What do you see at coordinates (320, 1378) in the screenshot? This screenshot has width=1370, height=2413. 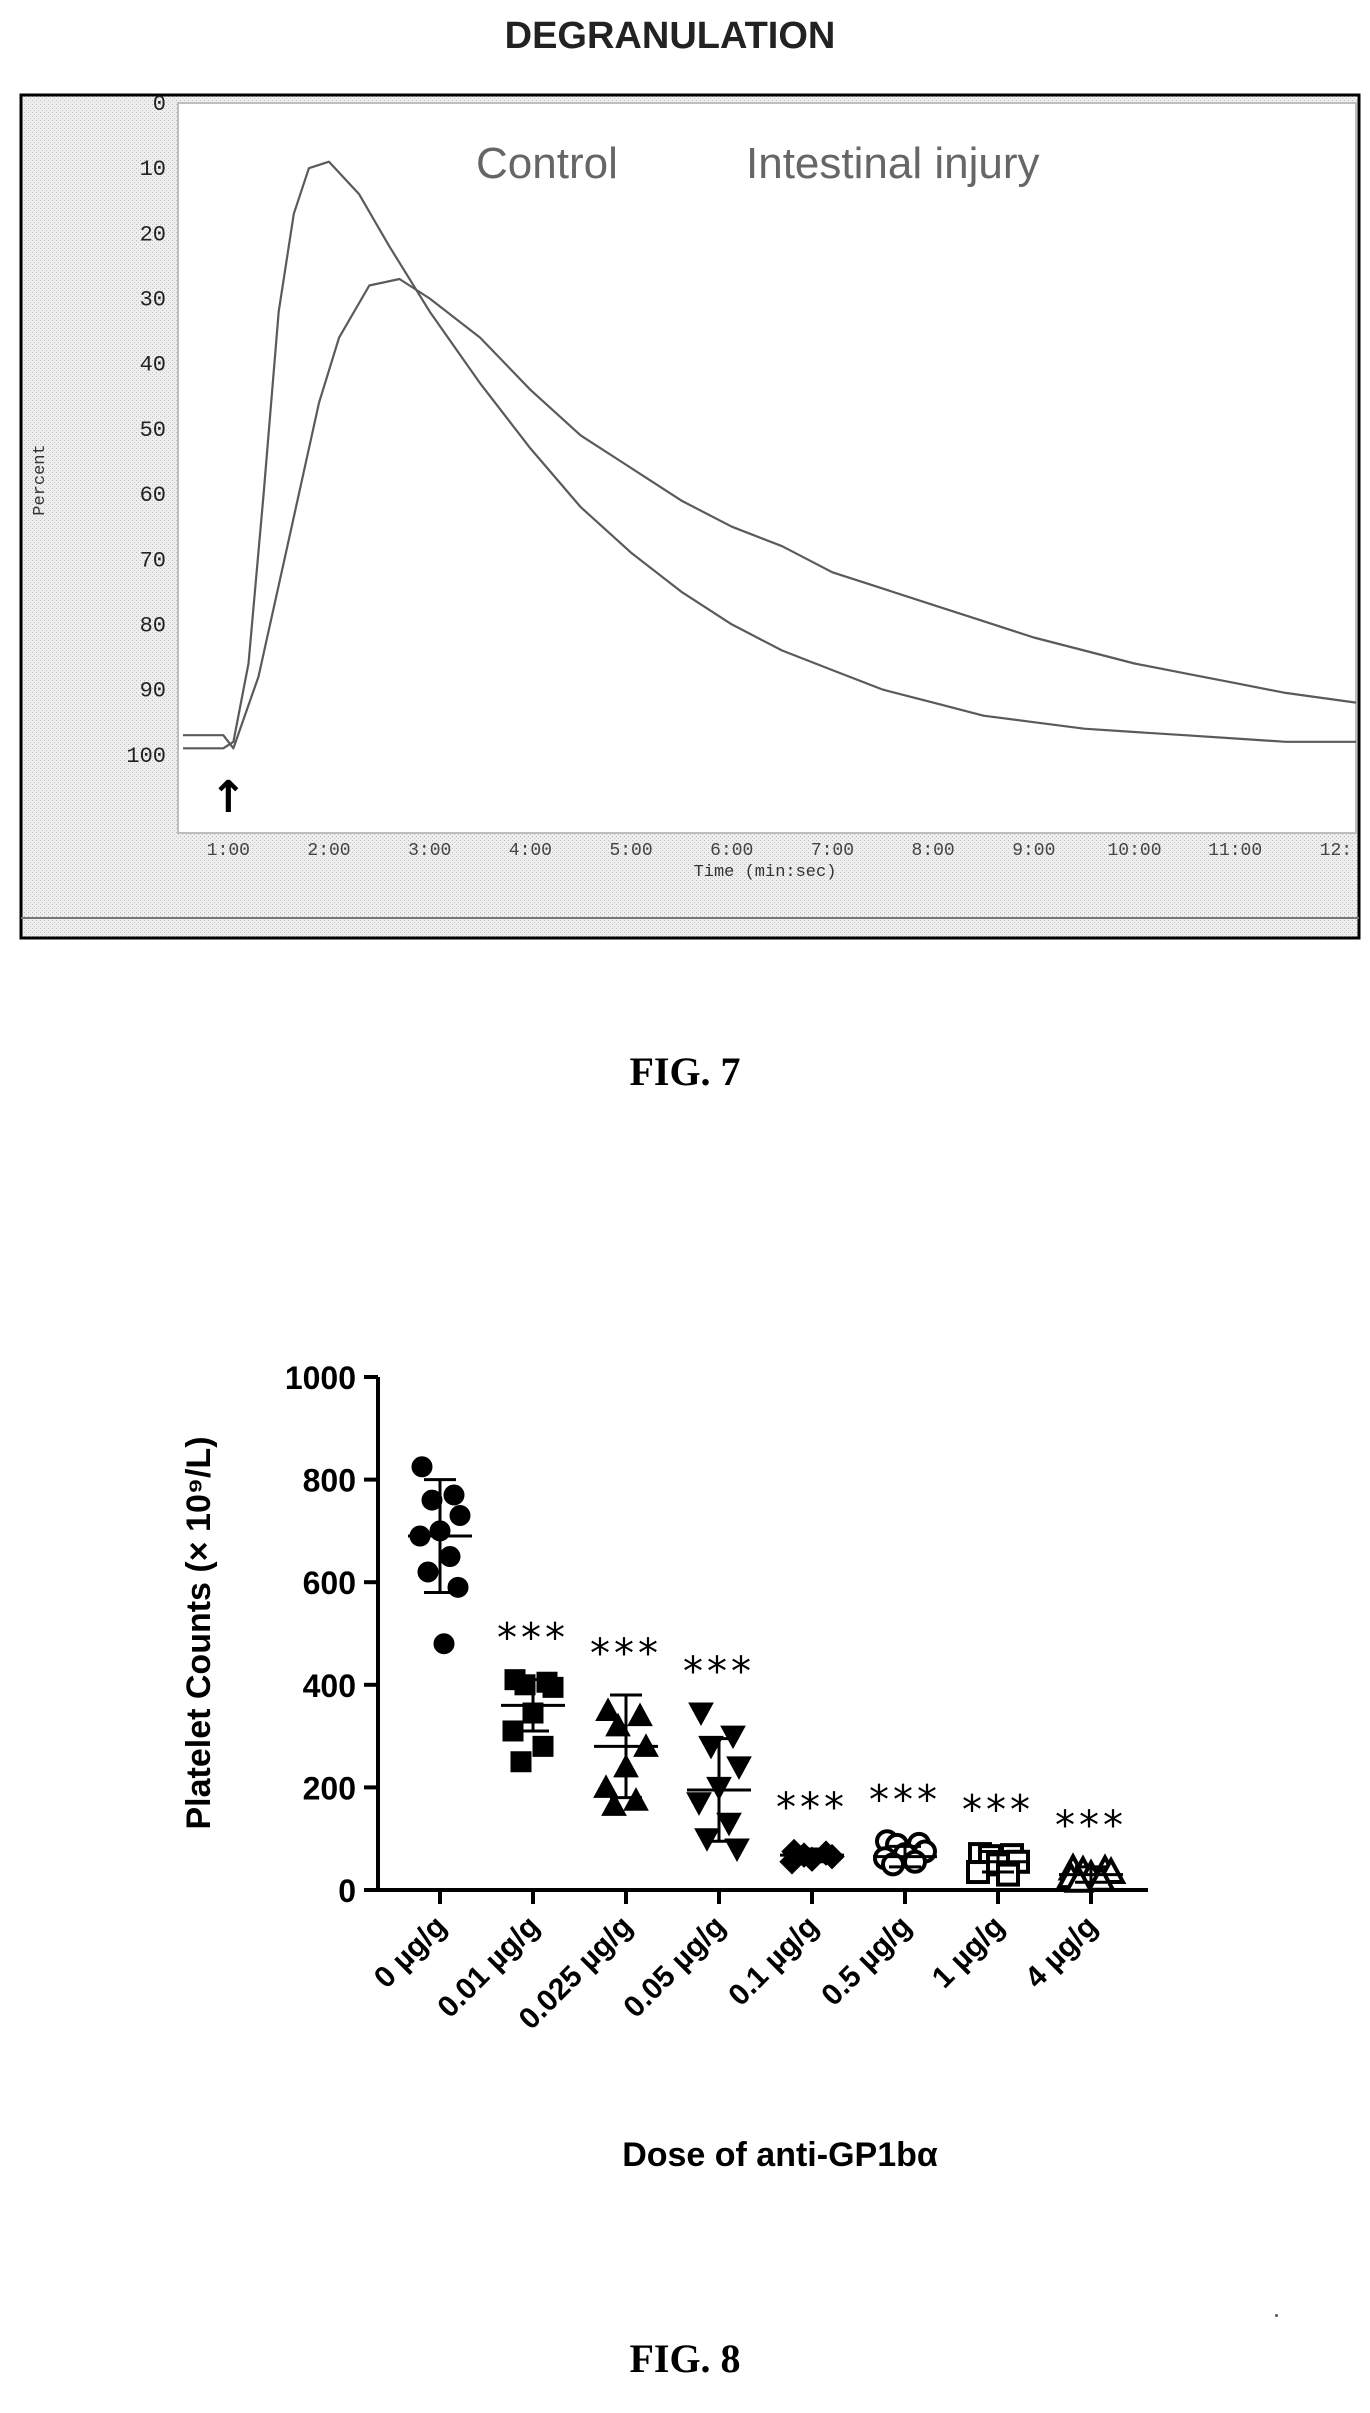 I see `y-tick-label: 1000` at bounding box center [320, 1378].